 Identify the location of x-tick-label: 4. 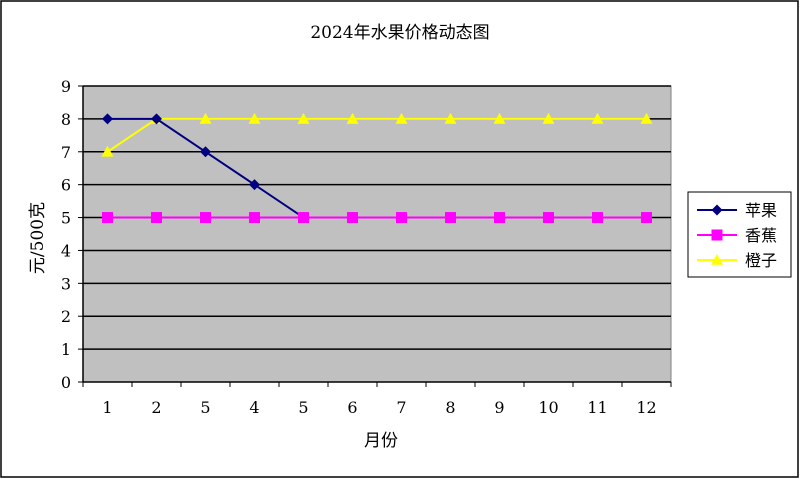
(254, 407).